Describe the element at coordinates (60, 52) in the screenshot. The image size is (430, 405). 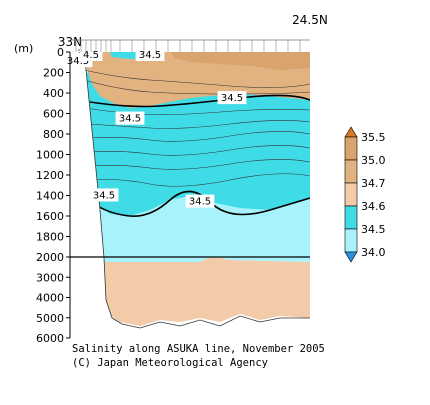
I see `y-tick-label: 0` at that location.